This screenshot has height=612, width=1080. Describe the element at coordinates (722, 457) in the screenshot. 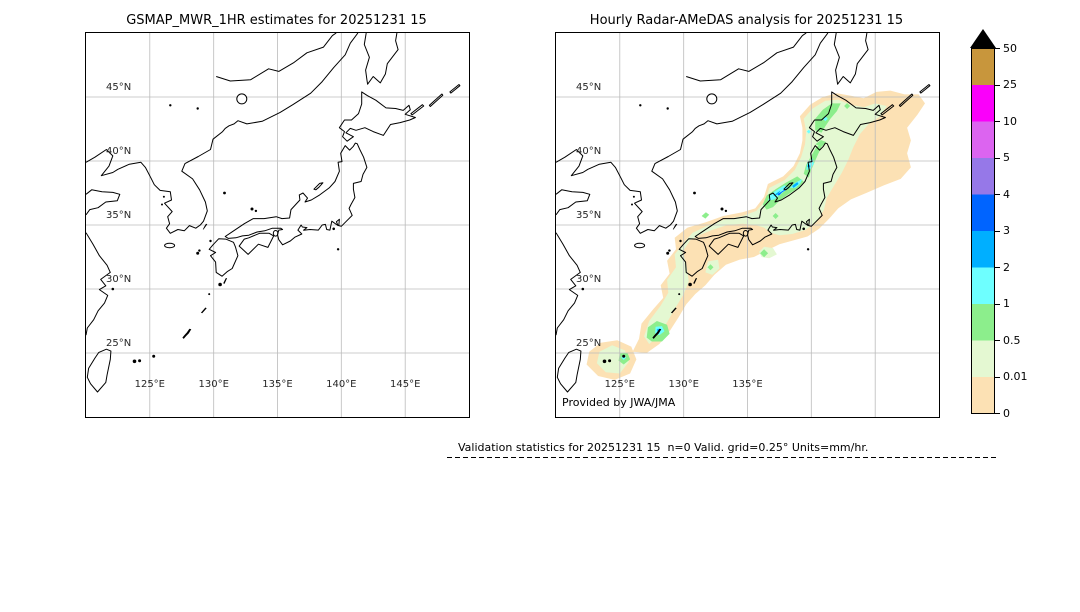

I see `footer-dashed-line` at that location.